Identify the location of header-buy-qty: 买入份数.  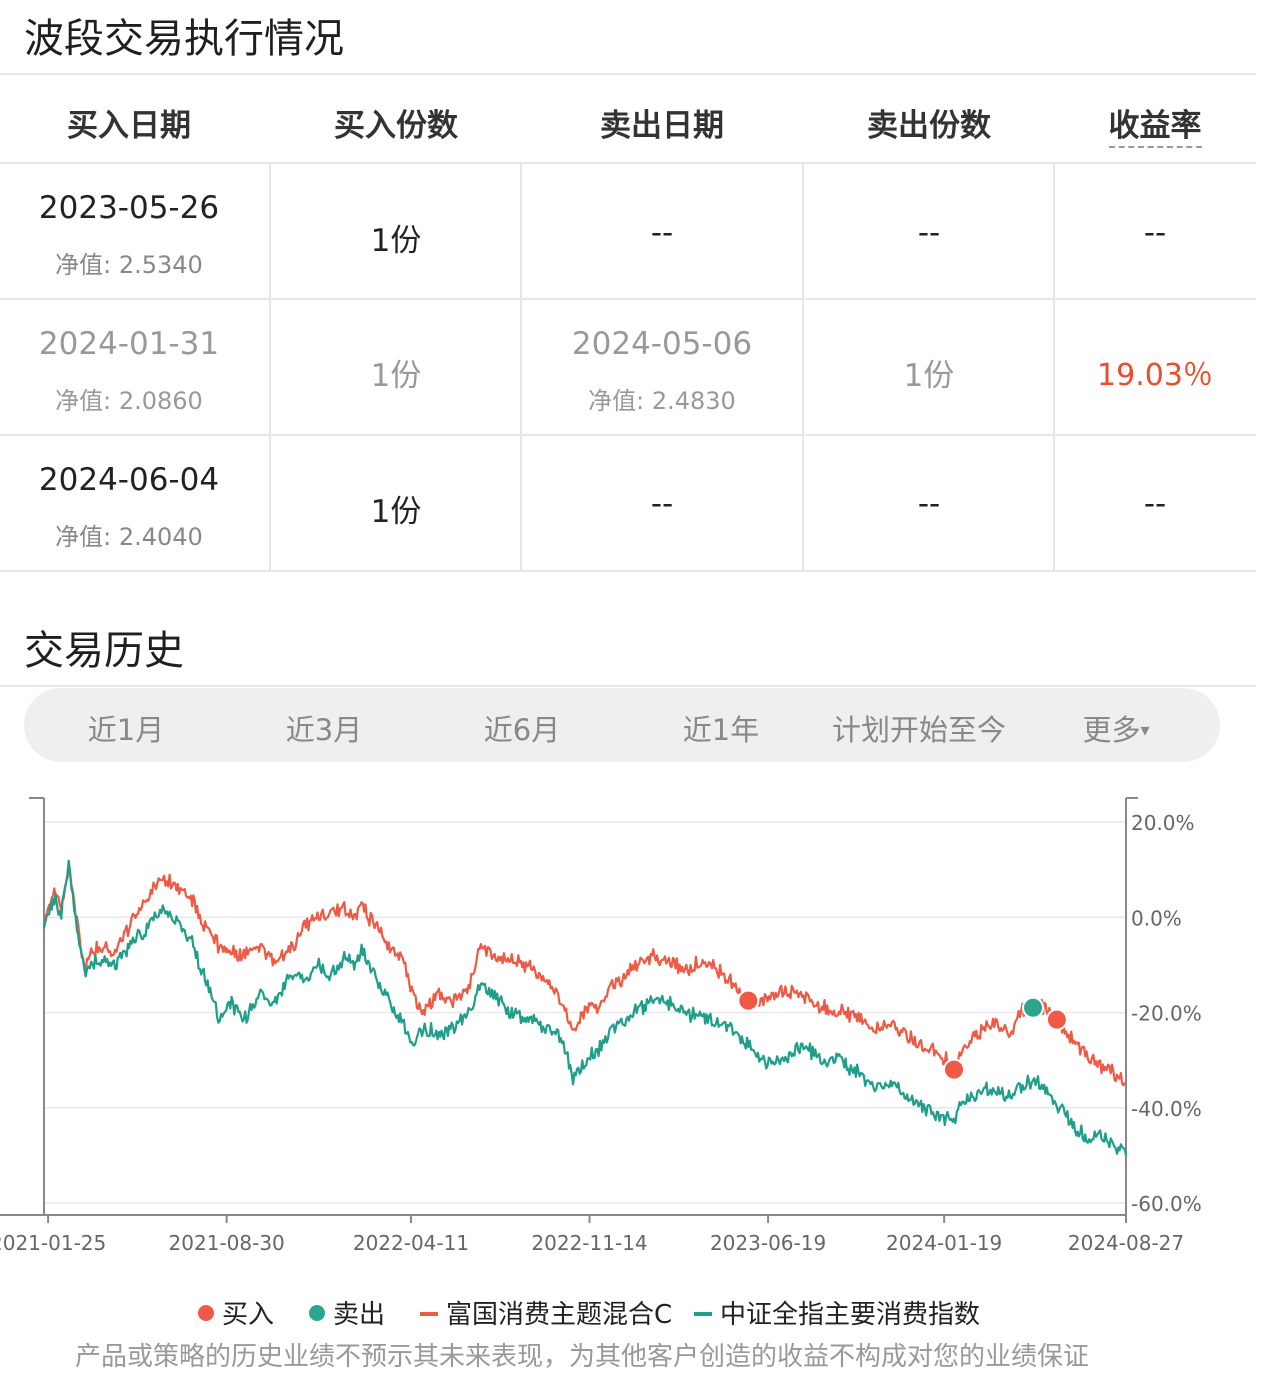
(396, 126).